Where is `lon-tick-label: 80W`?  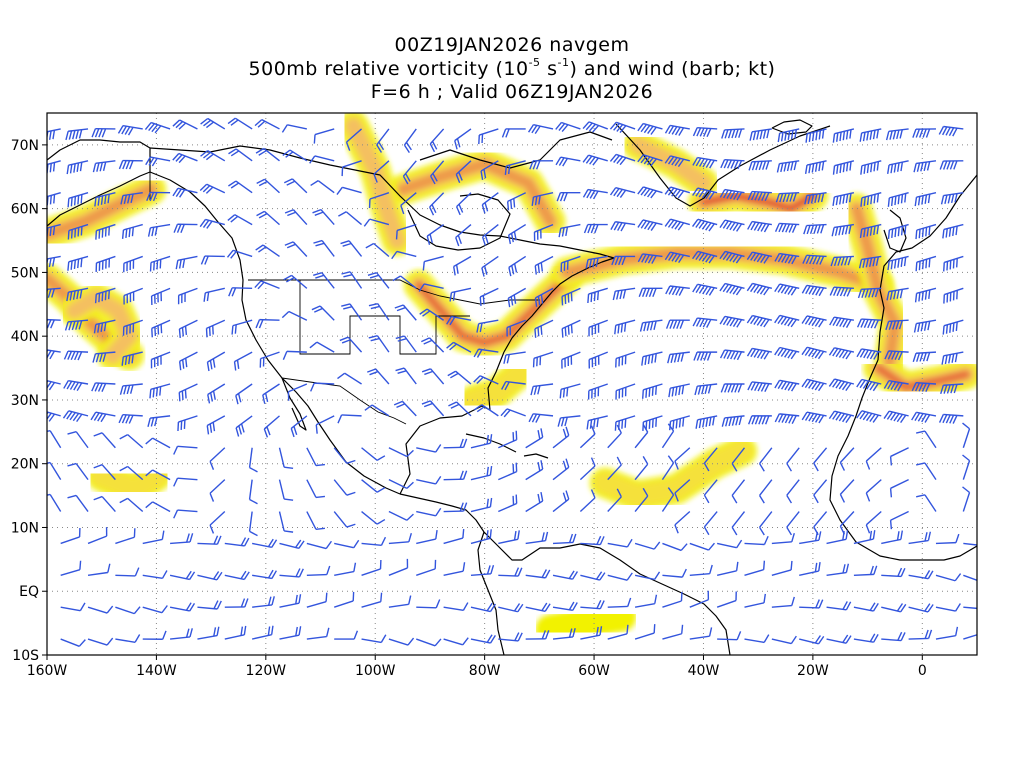 lon-tick-label: 80W is located at coordinates (485, 671).